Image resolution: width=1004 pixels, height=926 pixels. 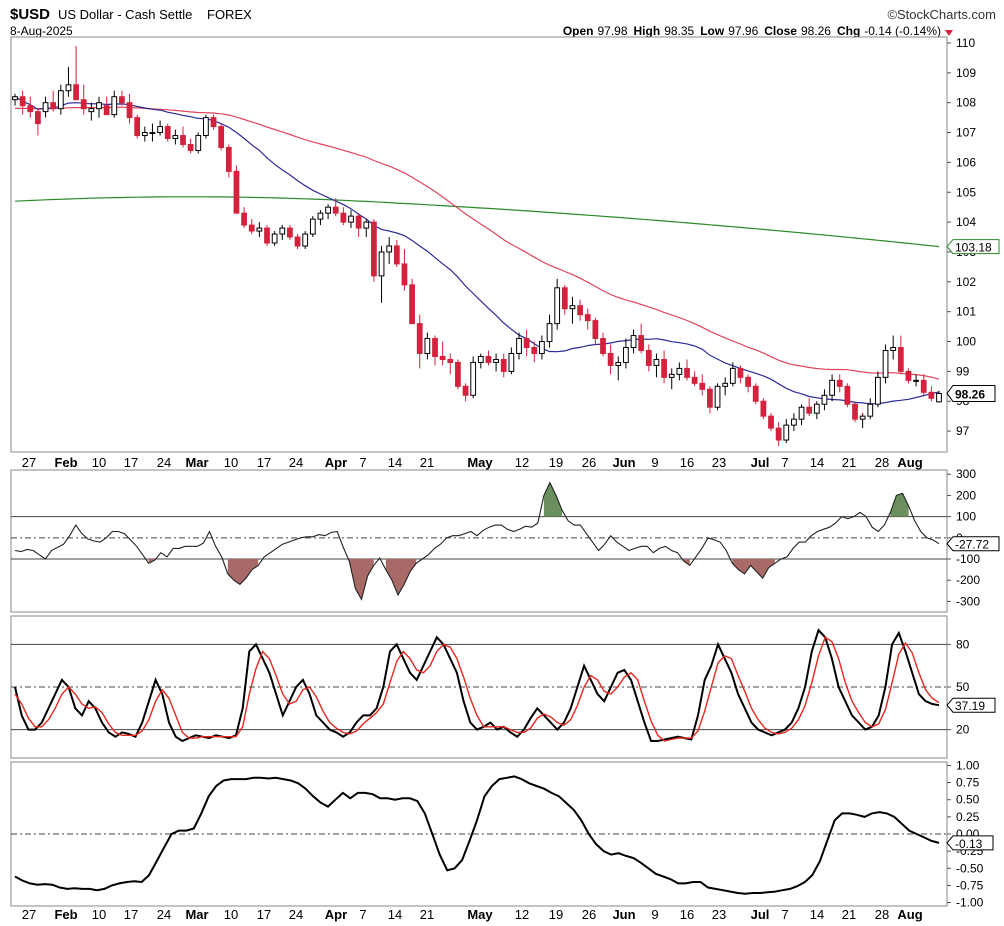 I want to click on low-label: Low, so click(x=712, y=31).